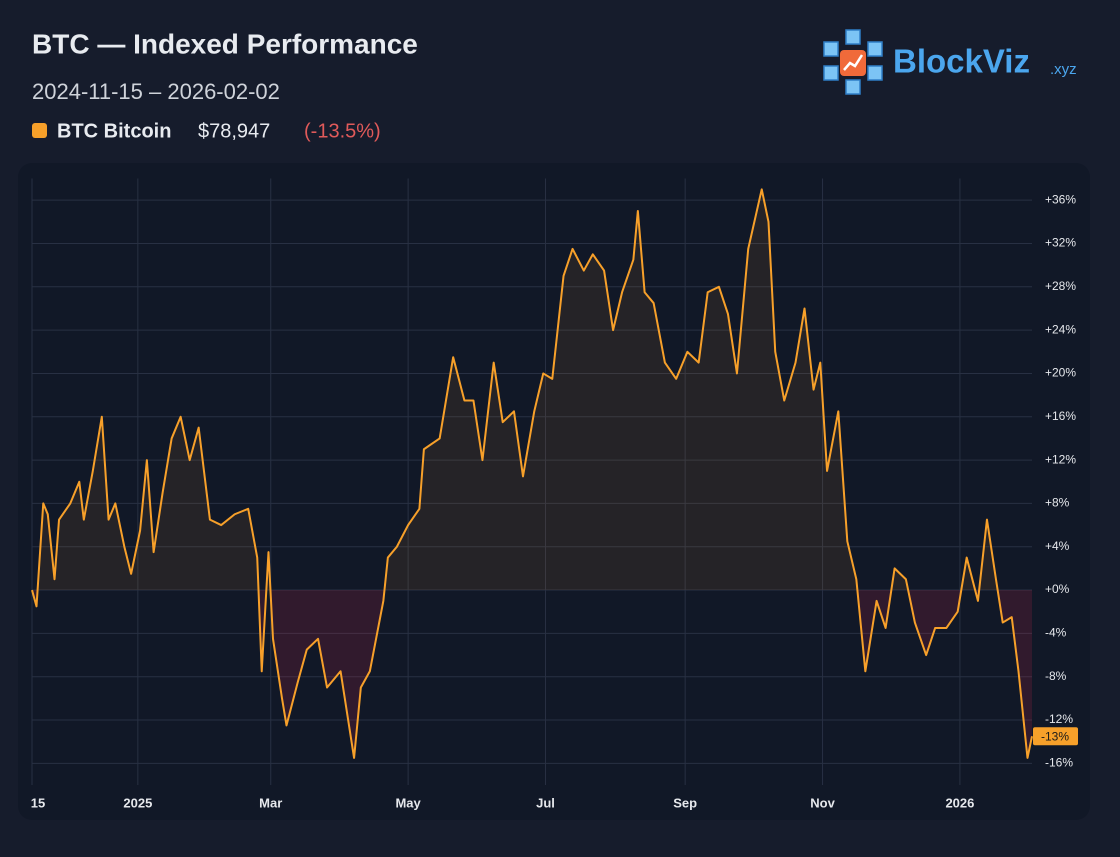 This screenshot has width=1120, height=857. What do you see at coordinates (1059, 763) in the screenshot?
I see `y-tick-label: -16%` at bounding box center [1059, 763].